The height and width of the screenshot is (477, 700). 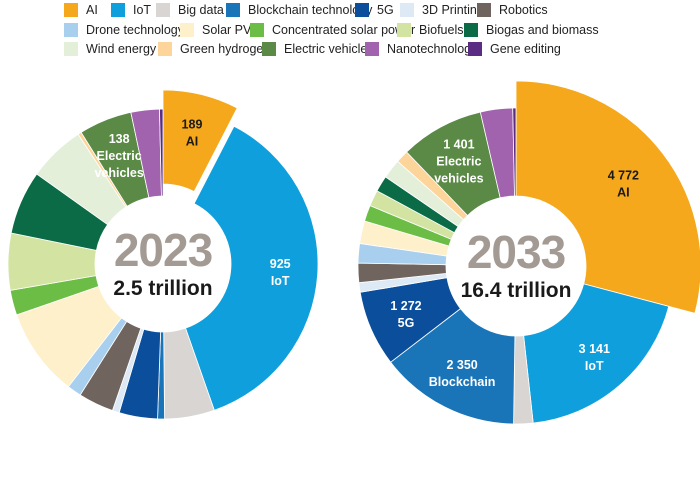 I want to click on legend-label: Solar PV, so click(x=227, y=30).